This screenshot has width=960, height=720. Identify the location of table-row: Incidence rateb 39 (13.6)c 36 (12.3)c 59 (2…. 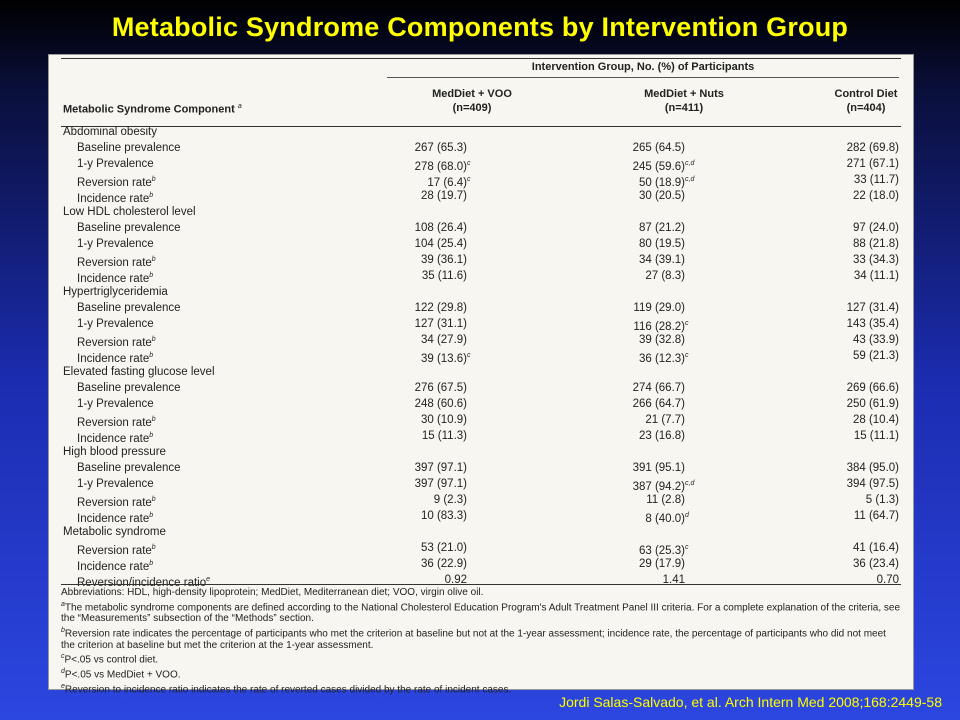
(481, 356).